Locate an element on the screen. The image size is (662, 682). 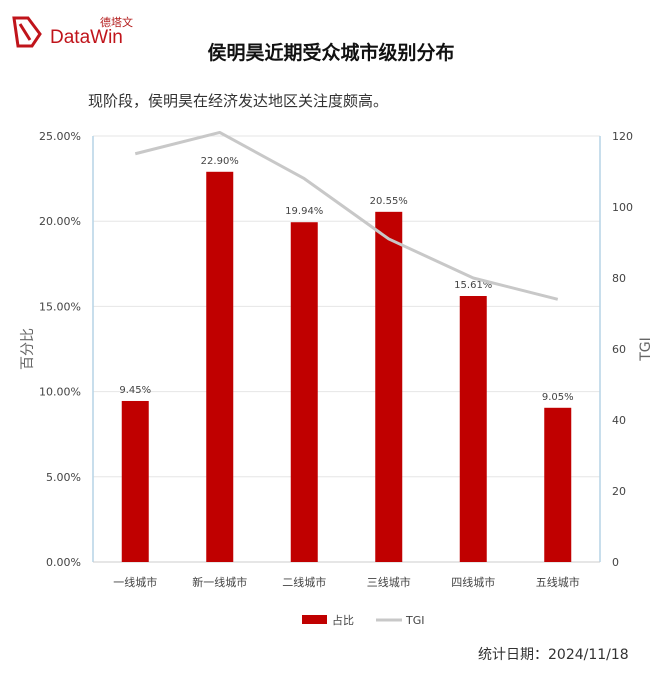
bar-data-label: 19.94% is located at coordinates (304, 211).